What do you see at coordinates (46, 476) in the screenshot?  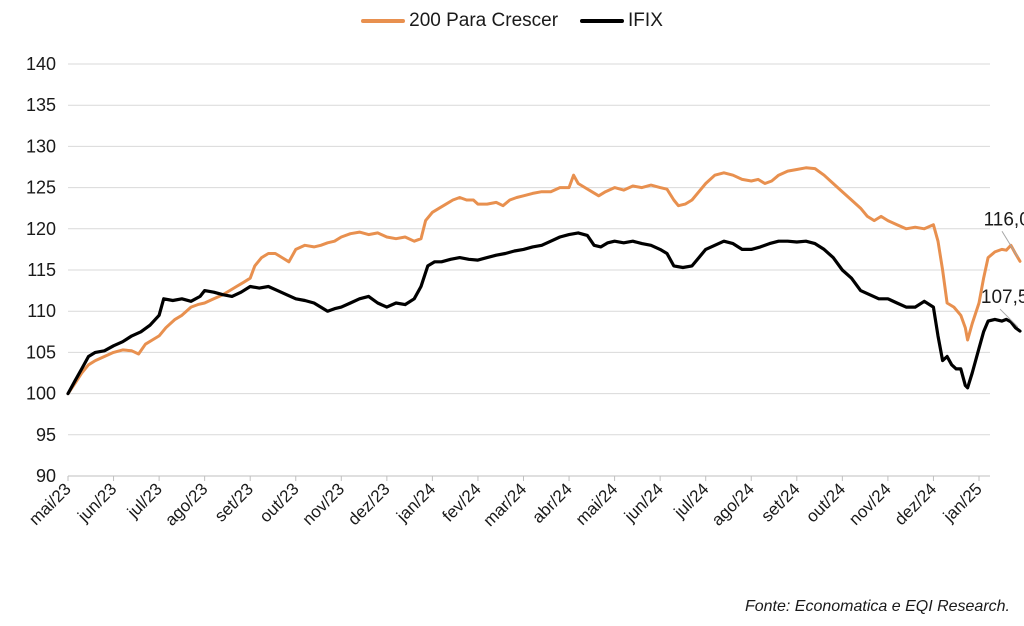 I see `y-tick-label-90: 90` at bounding box center [46, 476].